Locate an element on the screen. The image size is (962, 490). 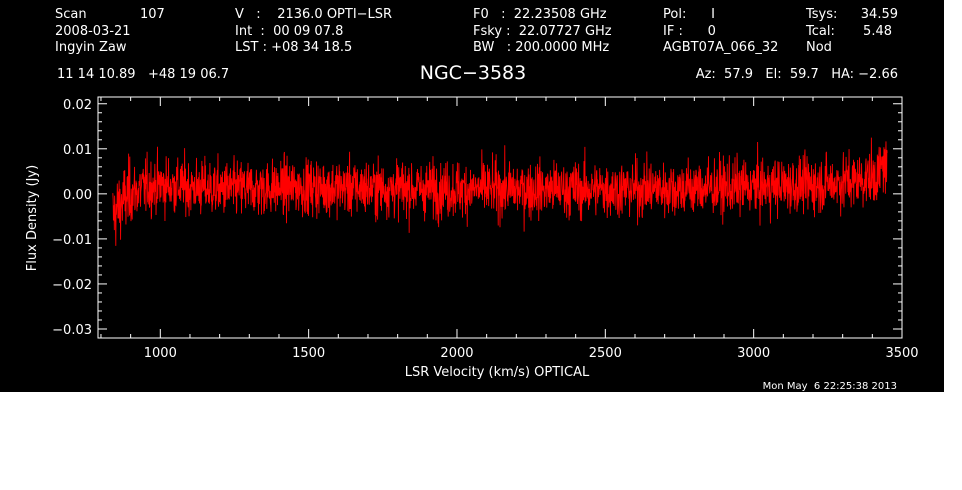
polarization: Pol: I is located at coordinates (689, 14).